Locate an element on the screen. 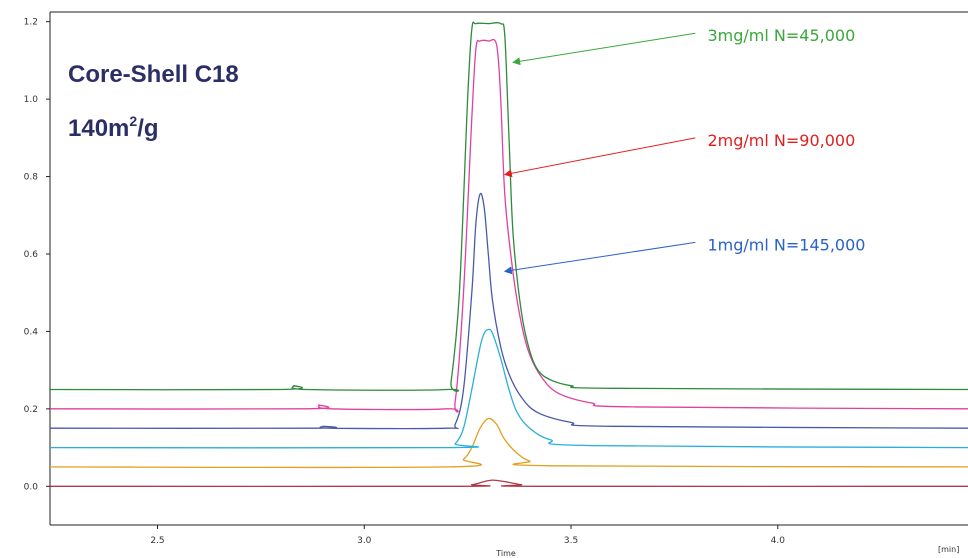 This screenshot has width=968, height=558. title-line-2-superscript: 2 is located at coordinates (133, 121).